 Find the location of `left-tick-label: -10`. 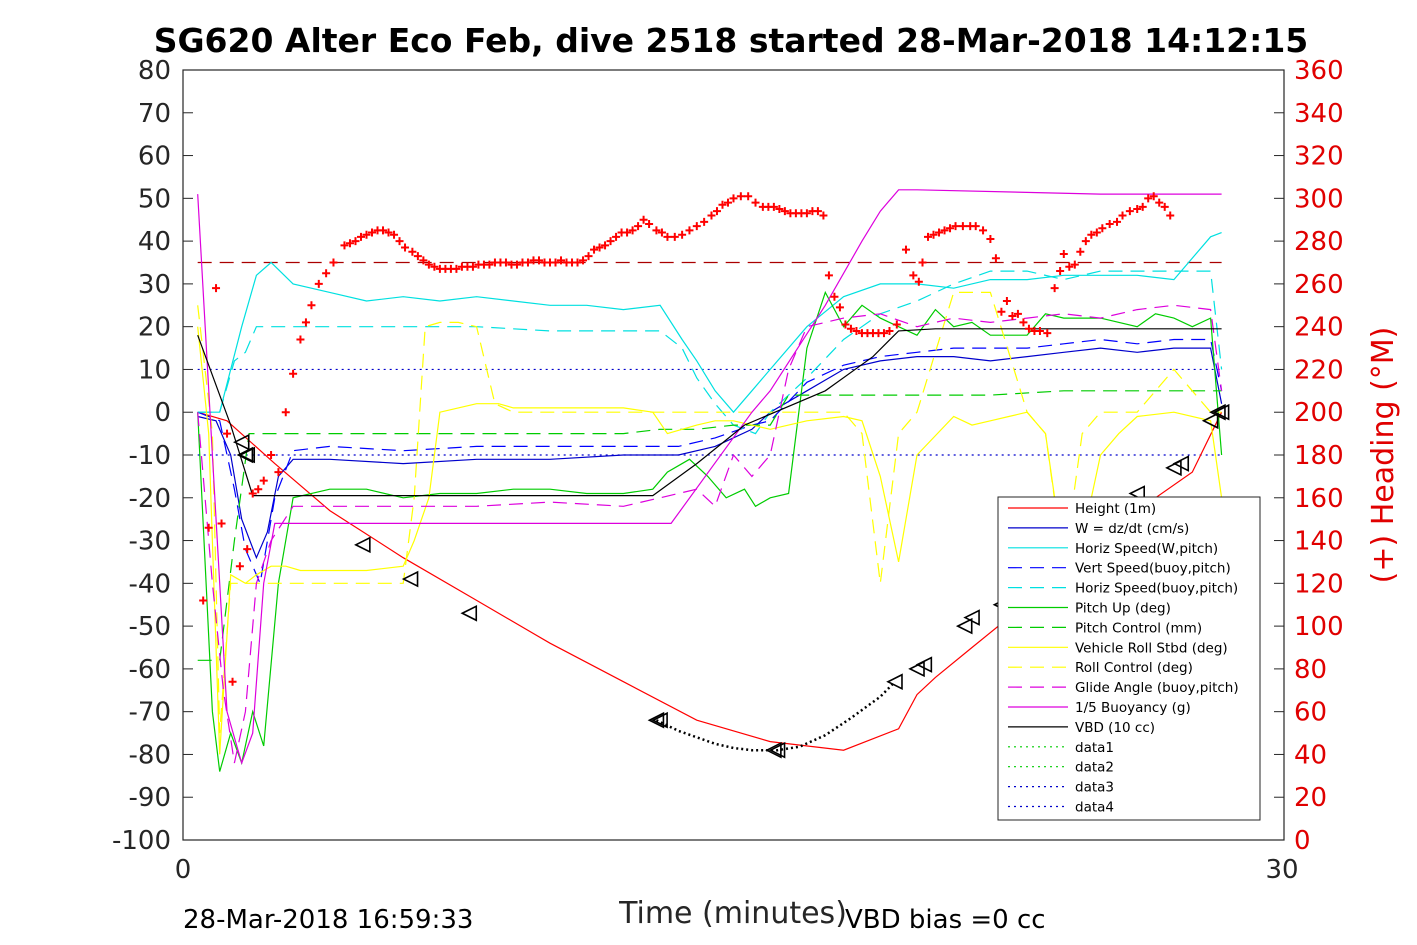

left-tick-label: -10 is located at coordinates (150, 456).